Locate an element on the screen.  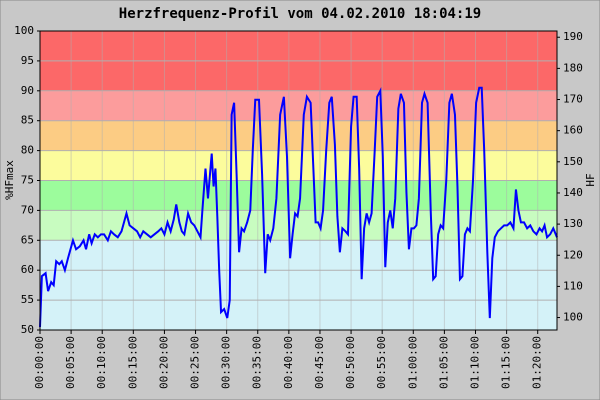
x-tick-label: 00:25:00 is located at coordinates (195, 362).